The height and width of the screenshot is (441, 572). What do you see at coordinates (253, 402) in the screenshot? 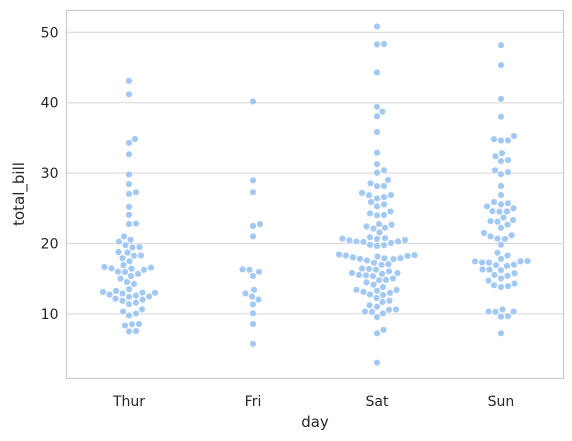
I see `x-tick-label: Fri` at bounding box center [253, 402].